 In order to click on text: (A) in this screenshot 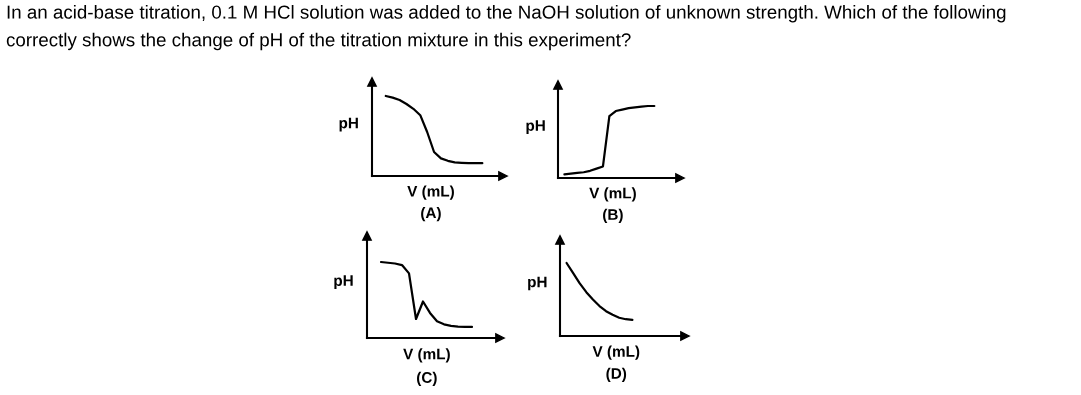, I will do `click(431, 214)`.